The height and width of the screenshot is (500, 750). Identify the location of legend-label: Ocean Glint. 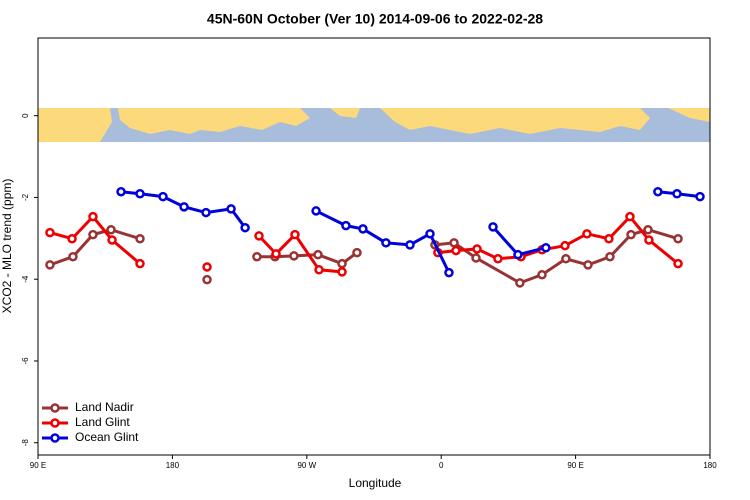
(107, 437).